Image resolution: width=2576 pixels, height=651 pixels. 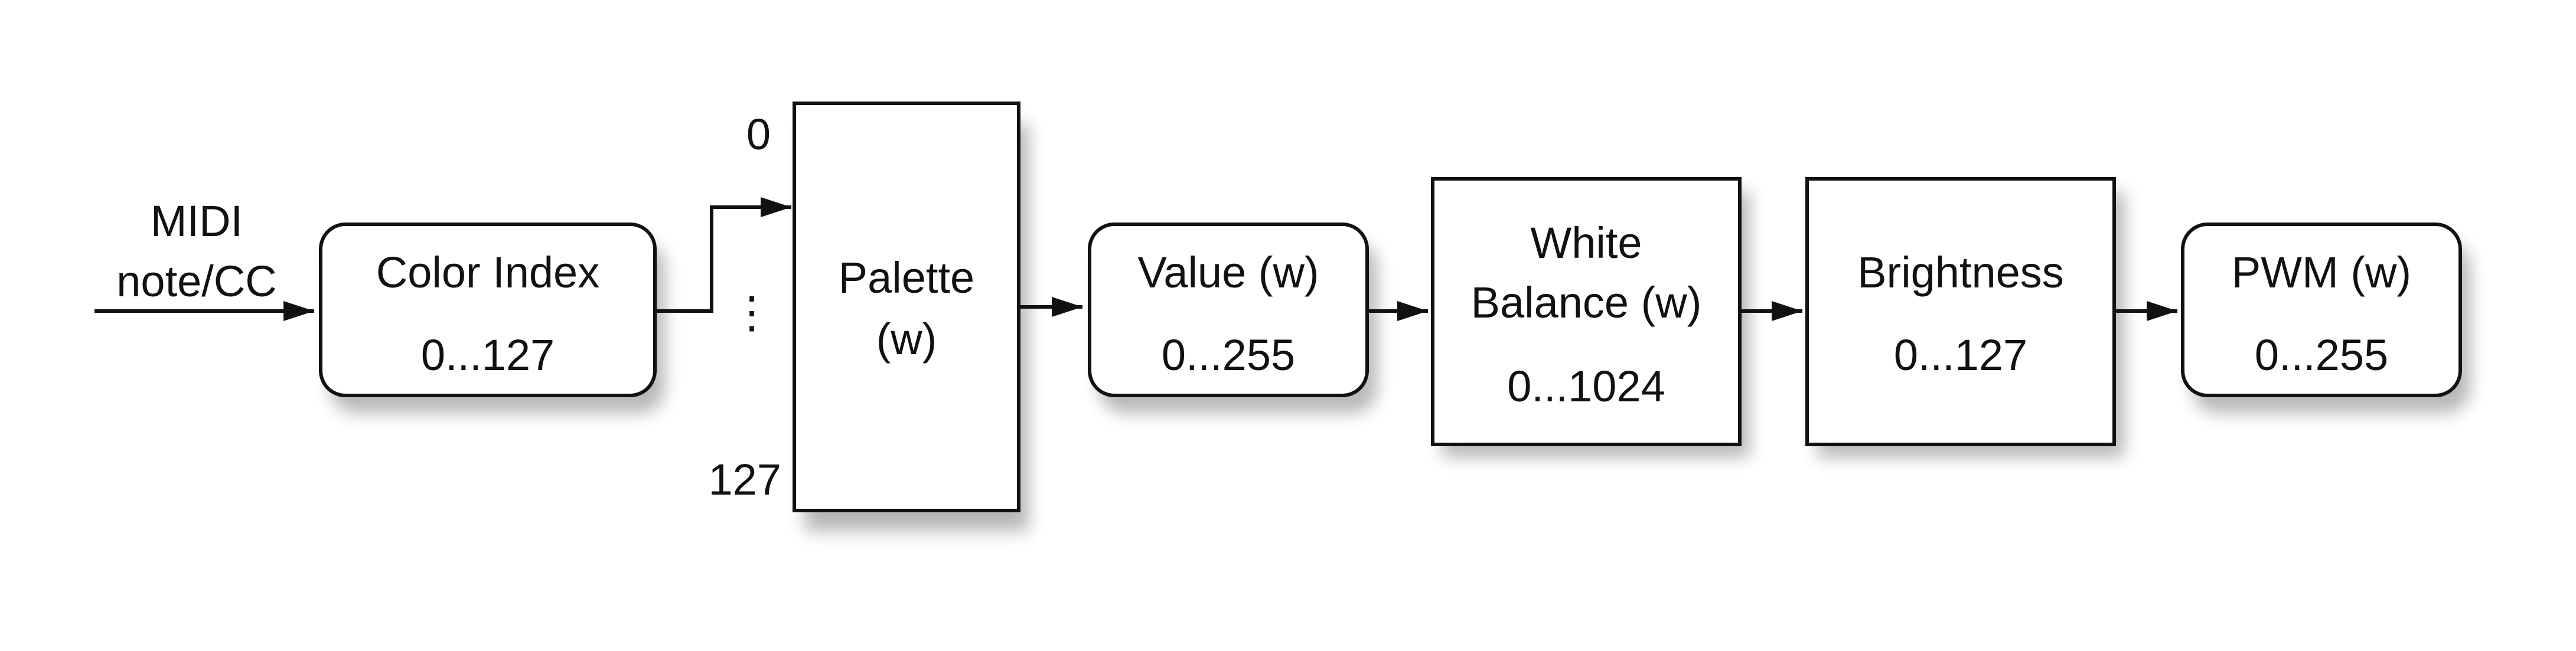 I want to click on white-balance-box, so click(x=1587, y=311).